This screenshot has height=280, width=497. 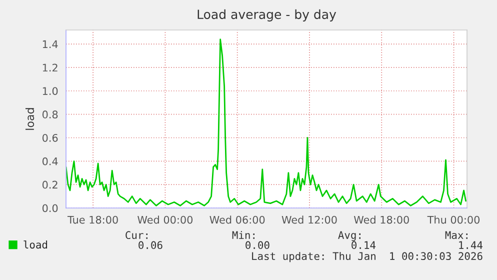 I want to click on legend-label: load, so click(x=36, y=244).